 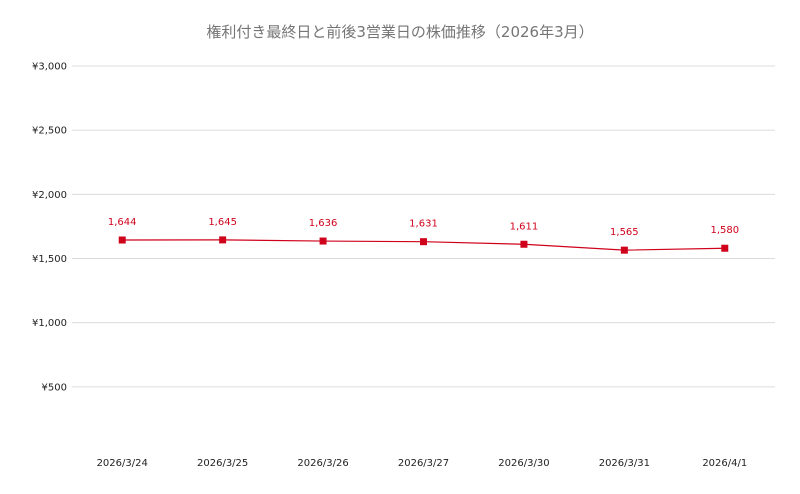 I want to click on y-tick-label: ¥500, so click(x=54, y=387).